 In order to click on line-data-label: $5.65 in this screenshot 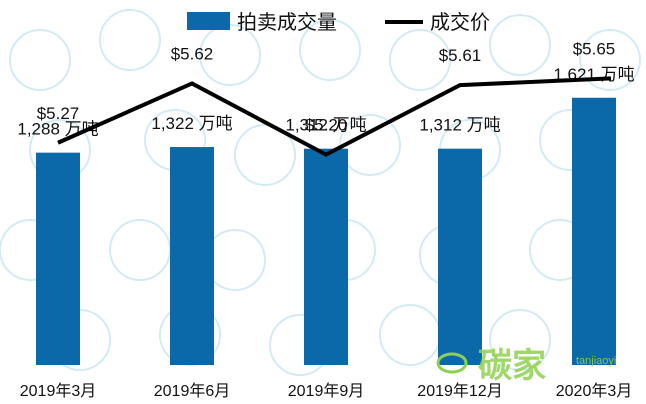, I will do `click(594, 48)`.